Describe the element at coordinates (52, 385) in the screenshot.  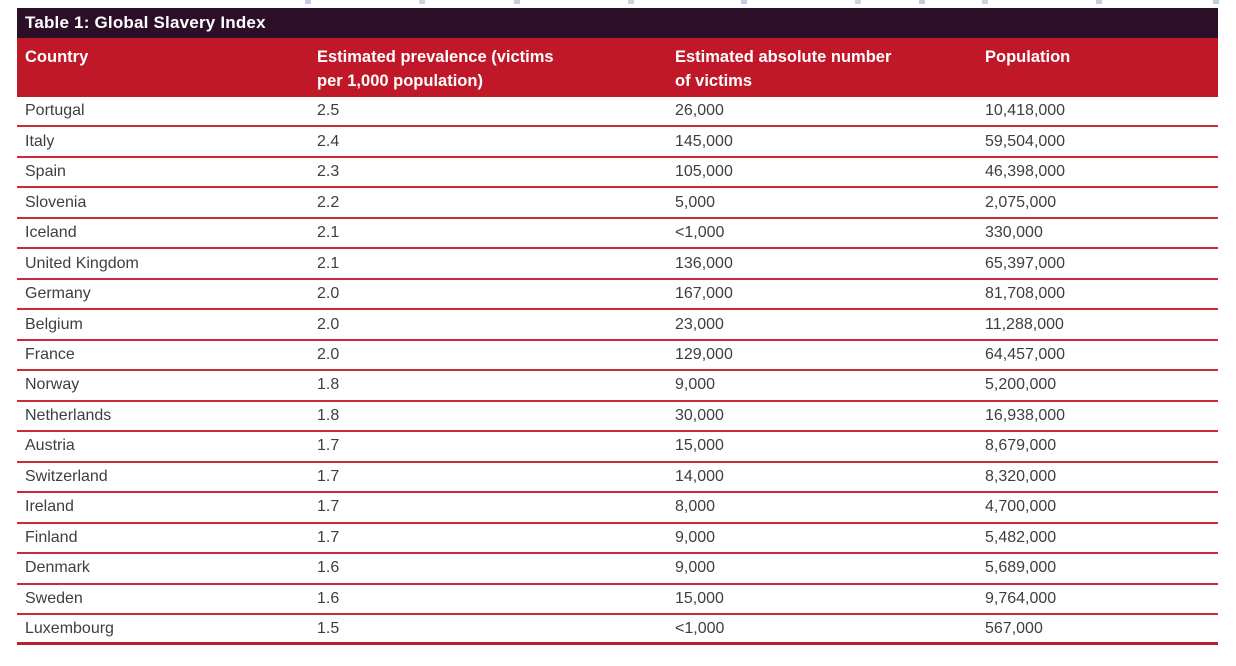
I see `table-cell: Norway` at that location.